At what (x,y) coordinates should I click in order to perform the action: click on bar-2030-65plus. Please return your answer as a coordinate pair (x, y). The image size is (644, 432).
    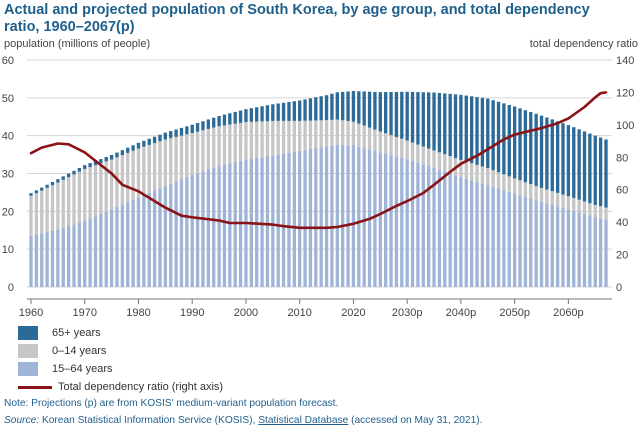
    Looking at the image, I should click on (407, 116).